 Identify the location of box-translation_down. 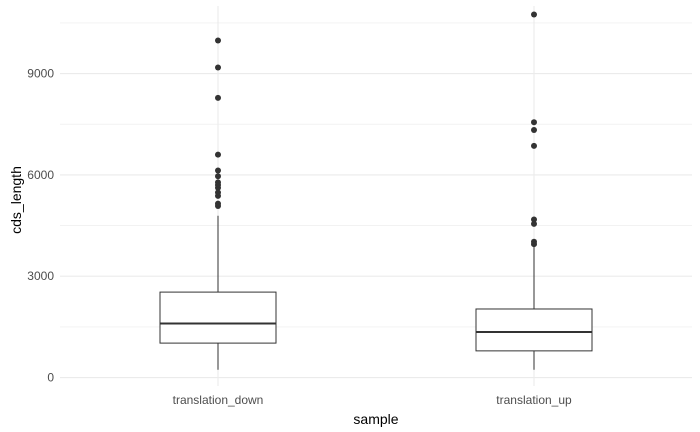
(218, 317).